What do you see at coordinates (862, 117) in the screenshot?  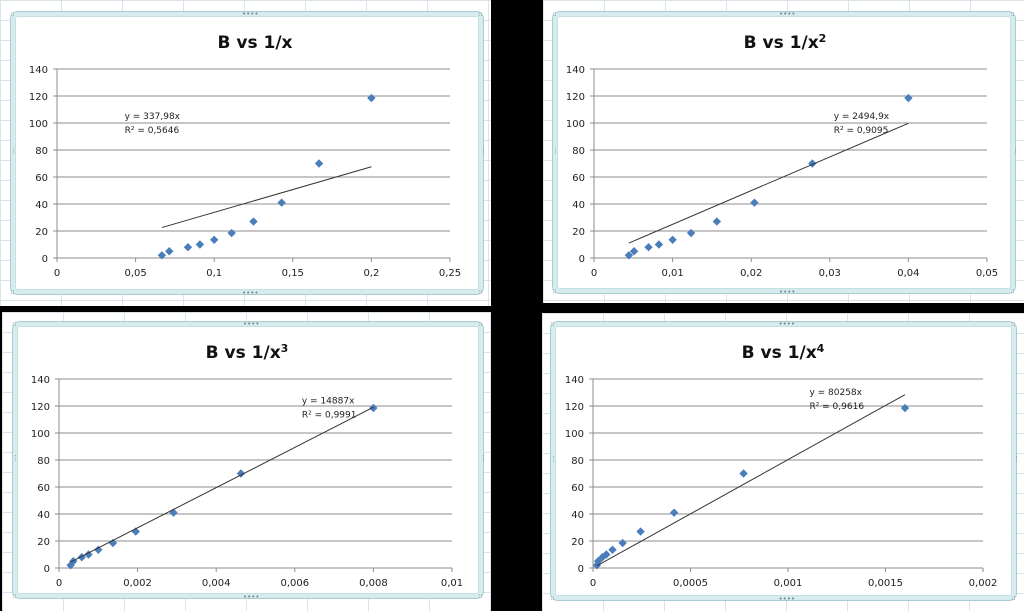 I see `trendline-equation: y = 2494,9x` at bounding box center [862, 117].